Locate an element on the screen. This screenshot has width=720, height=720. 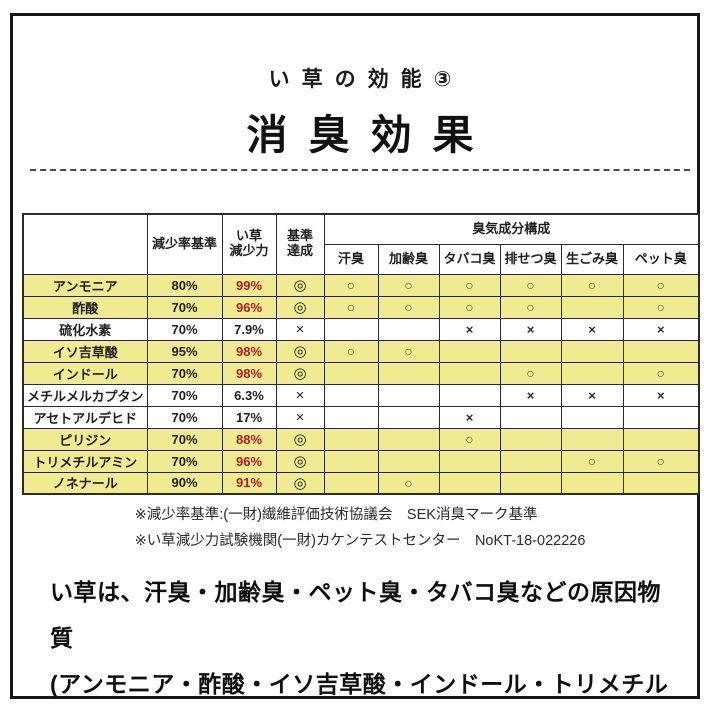
substance-name-cell: イソ吉草酸 is located at coordinates (85, 351).